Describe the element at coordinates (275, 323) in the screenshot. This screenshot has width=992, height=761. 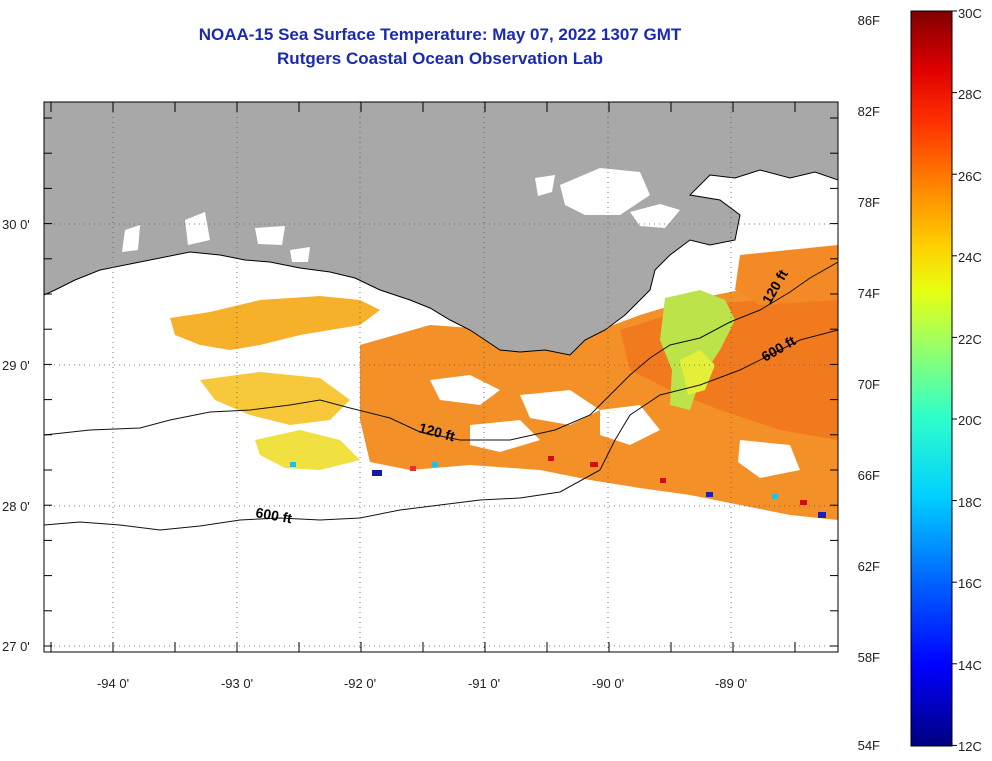
I see `sst-patch-west` at that location.